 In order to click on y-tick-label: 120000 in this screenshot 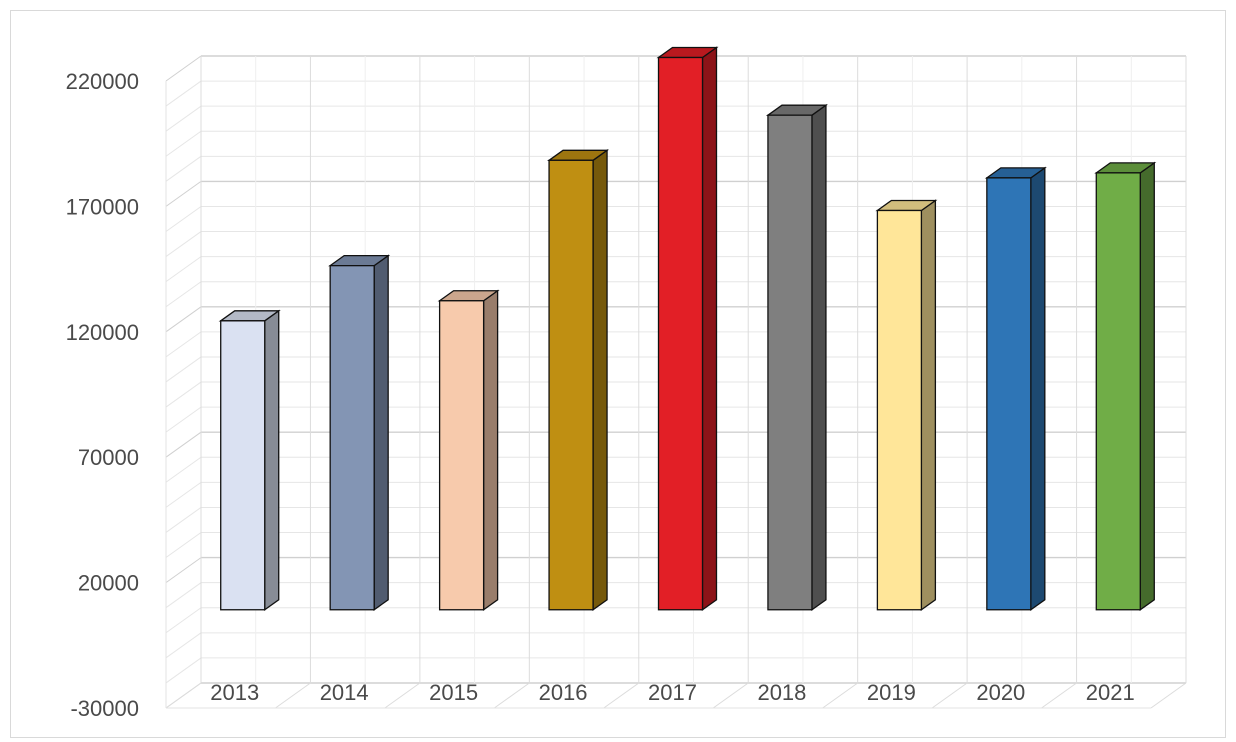, I will do `click(102, 332)`.